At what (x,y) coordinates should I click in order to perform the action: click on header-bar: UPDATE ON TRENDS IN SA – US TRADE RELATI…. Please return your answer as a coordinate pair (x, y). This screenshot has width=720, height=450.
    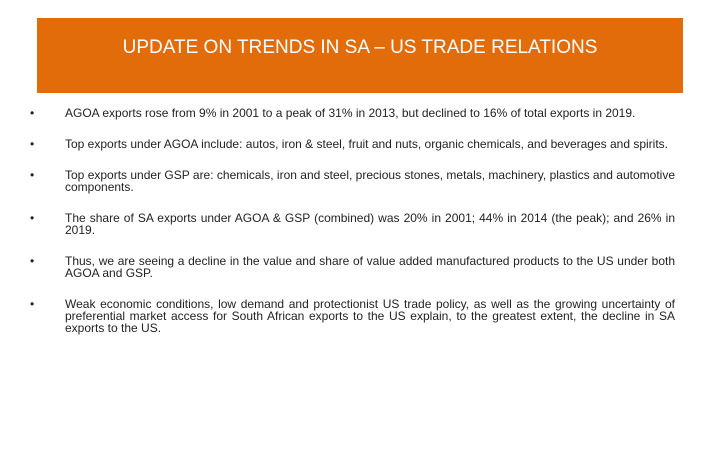
    Looking at the image, I should click on (360, 55).